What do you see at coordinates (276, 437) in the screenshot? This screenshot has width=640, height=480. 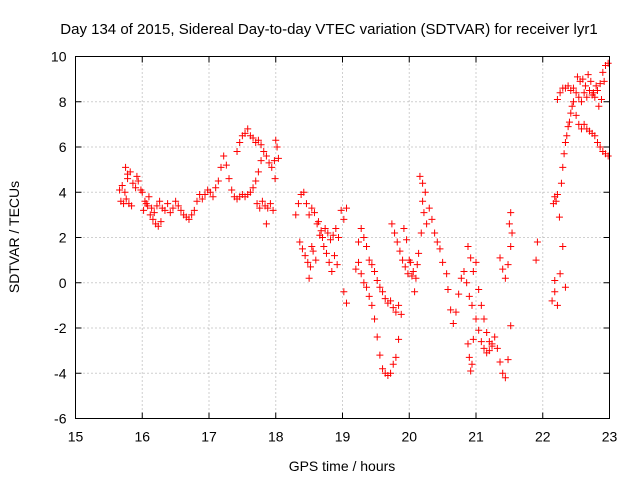 I see `x-tick-label: 18` at bounding box center [276, 437].